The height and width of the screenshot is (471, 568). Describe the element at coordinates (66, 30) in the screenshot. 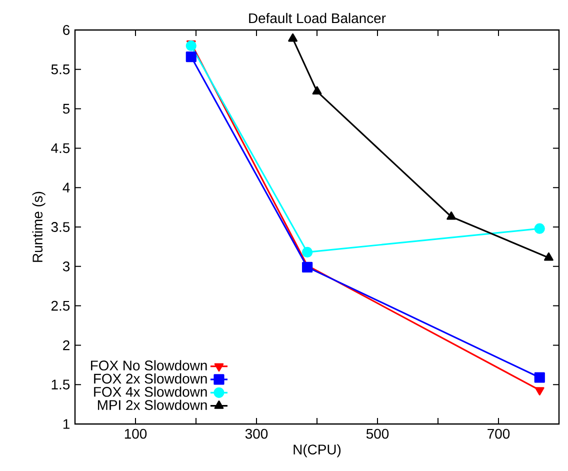

I see `y-tick-label: 6` at that location.